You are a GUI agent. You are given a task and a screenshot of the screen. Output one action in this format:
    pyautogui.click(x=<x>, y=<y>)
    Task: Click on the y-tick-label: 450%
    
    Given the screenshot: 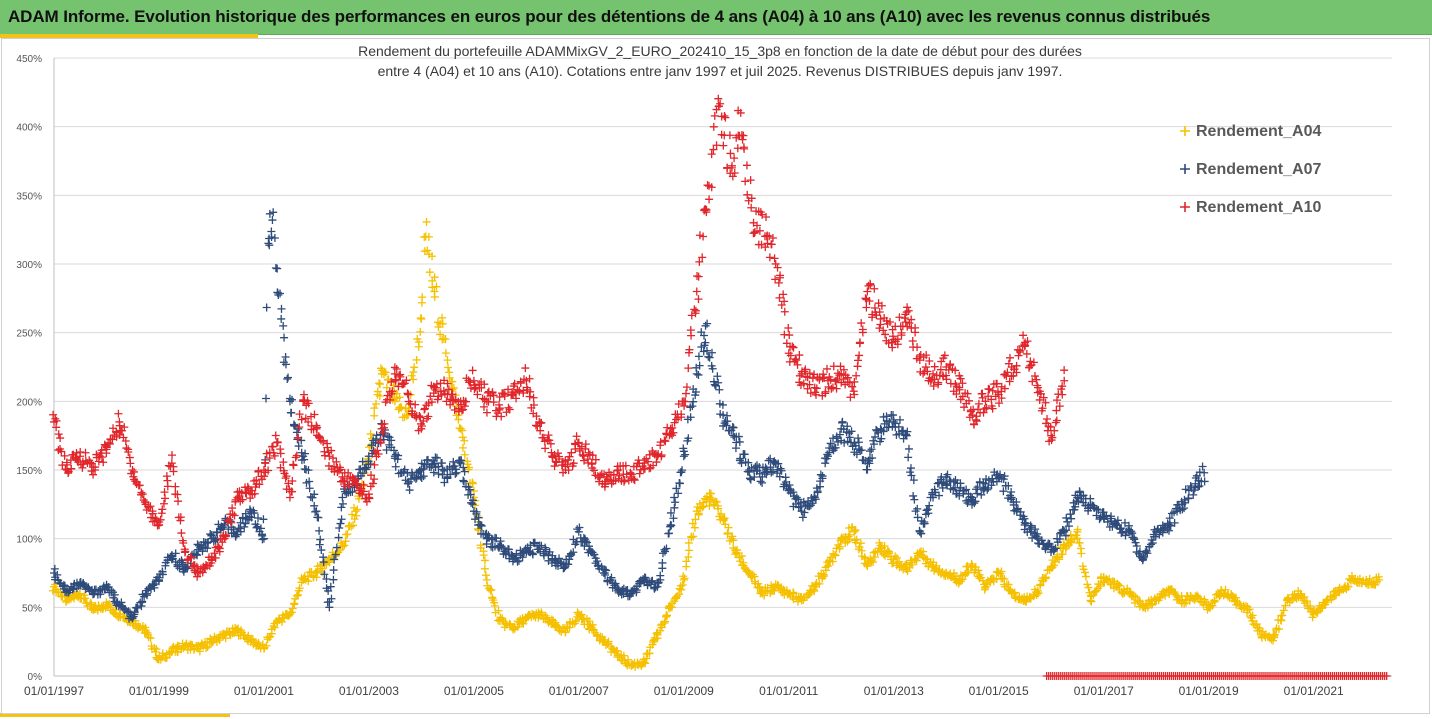 What is the action you would take?
    pyautogui.click(x=29, y=59)
    